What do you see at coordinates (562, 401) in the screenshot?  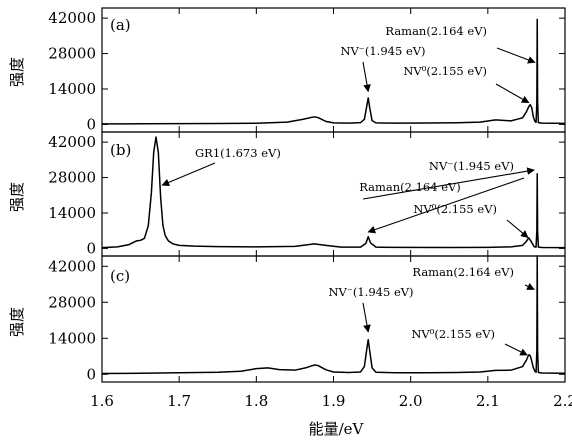 I see `x-tick-label: 2.2` at bounding box center [562, 401].